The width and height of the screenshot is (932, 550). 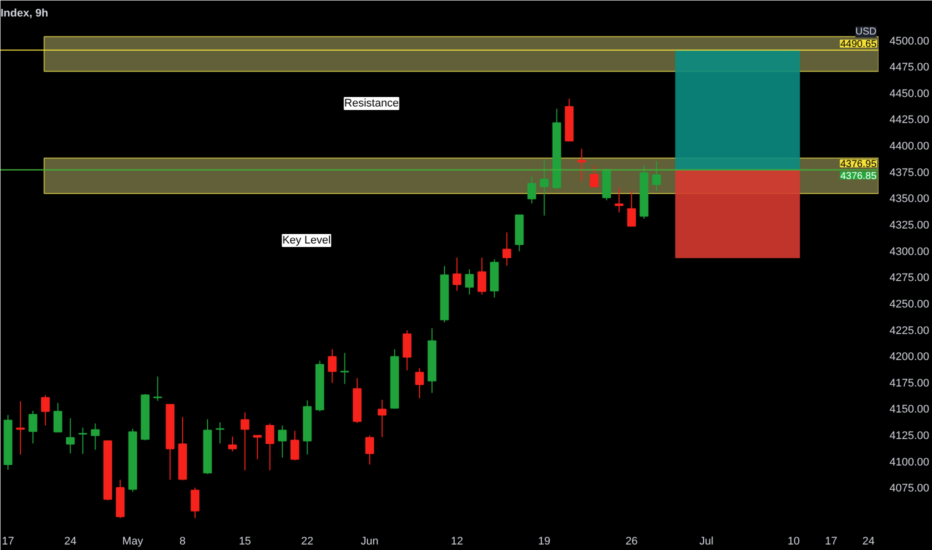 I want to click on y-tick-label: 4225.00, so click(x=910, y=330).